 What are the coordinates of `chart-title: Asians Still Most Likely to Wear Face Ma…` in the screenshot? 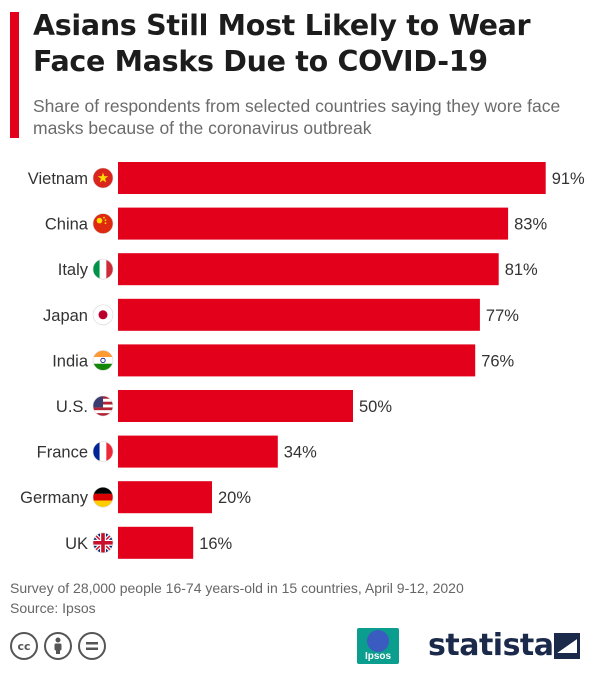 It's located at (282, 43).